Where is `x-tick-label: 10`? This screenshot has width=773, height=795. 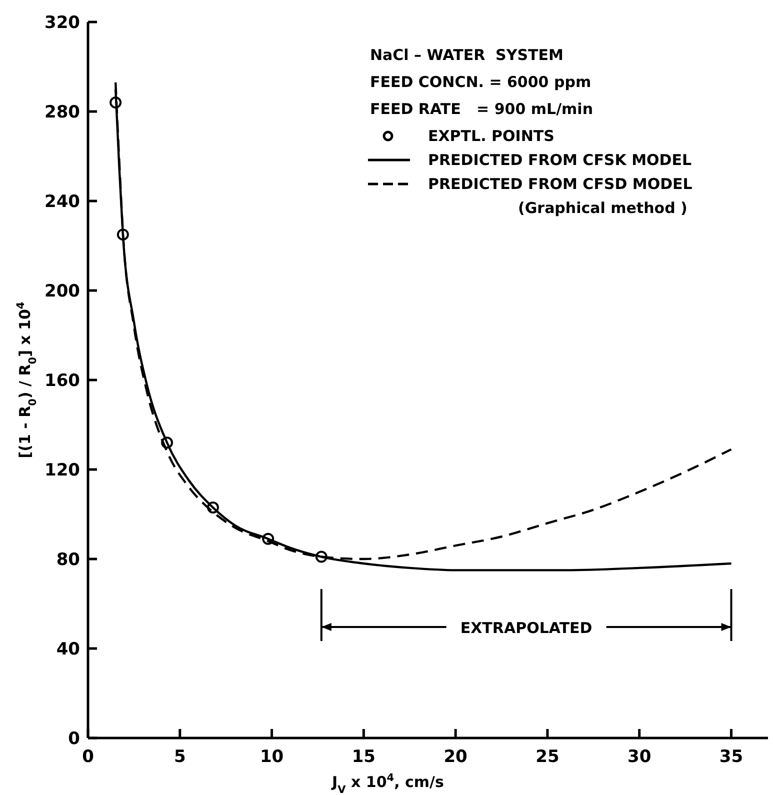 x-tick-label: 10 is located at coordinates (272, 757).